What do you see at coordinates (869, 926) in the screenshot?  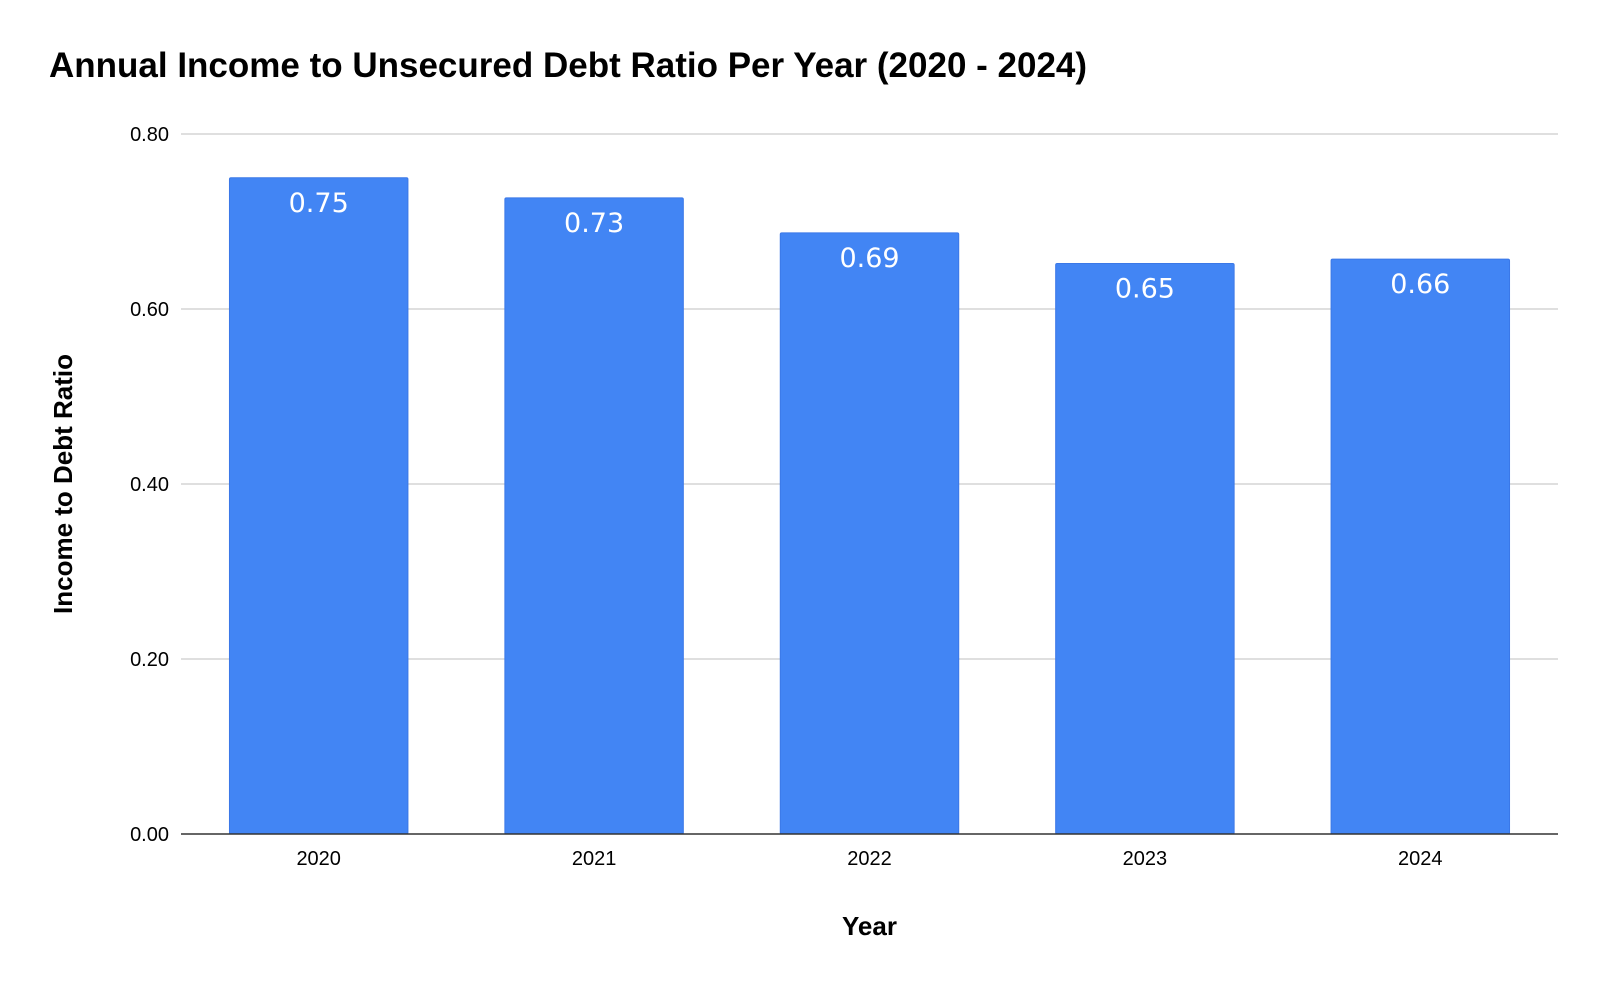 I see `x-axis-title: Year` at bounding box center [869, 926].